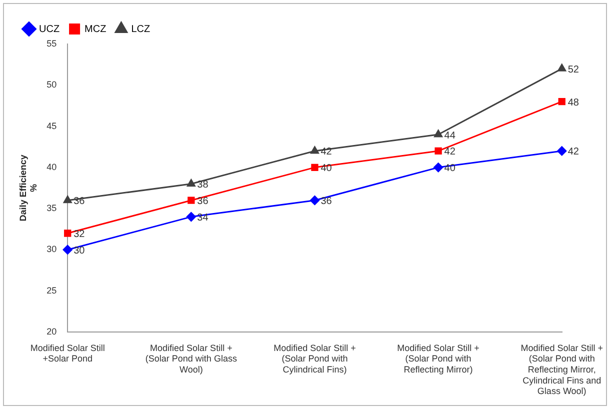 This screenshot has height=409, width=610. I want to click on data-label: 32, so click(80, 234).